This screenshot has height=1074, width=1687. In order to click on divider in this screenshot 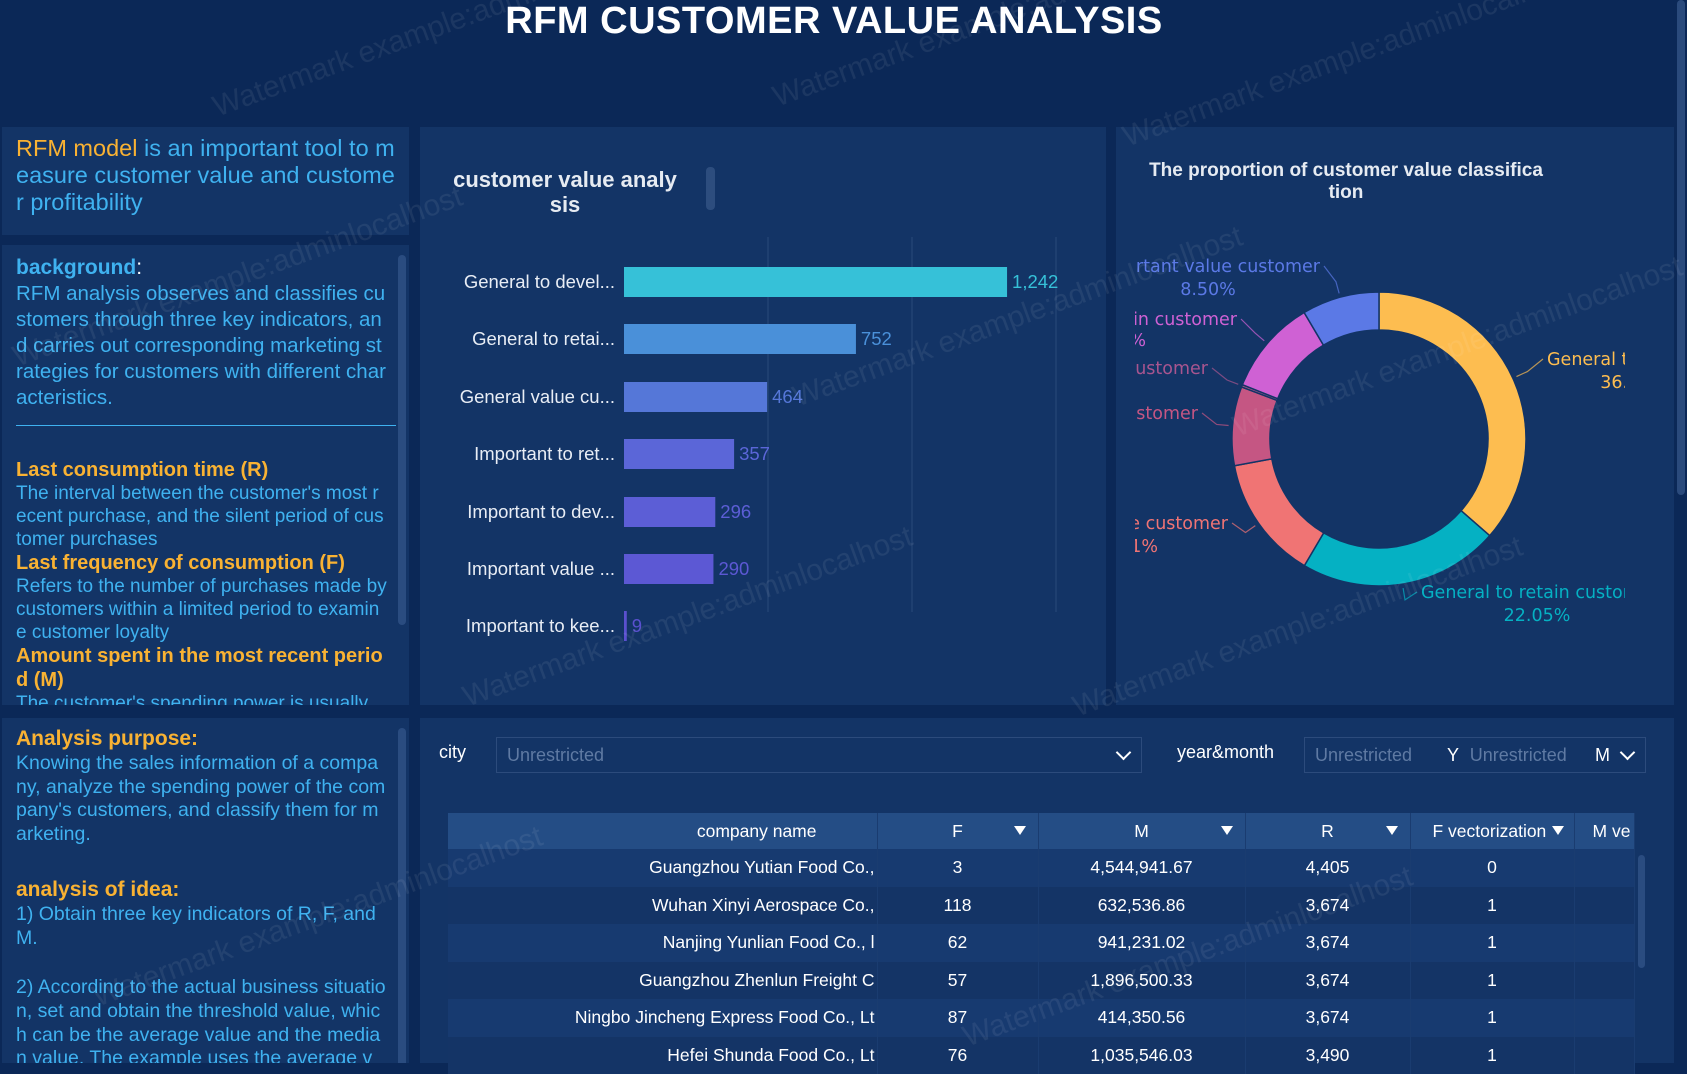, I will do `click(206, 425)`.